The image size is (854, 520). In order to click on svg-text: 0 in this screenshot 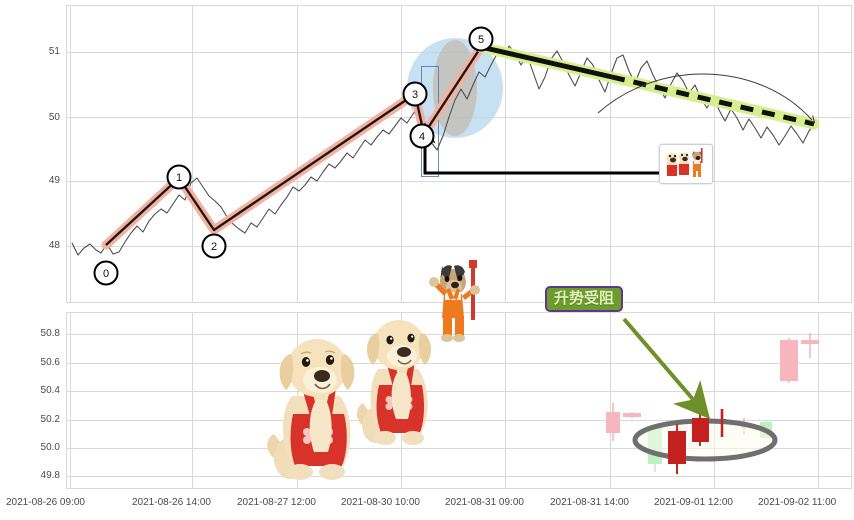, I will do `click(106, 274)`.